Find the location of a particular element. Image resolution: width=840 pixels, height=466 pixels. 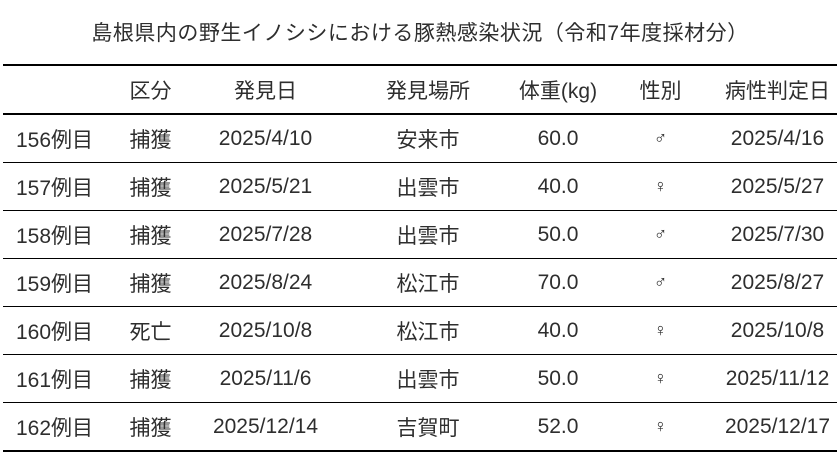

cell-judgement-date: 2025/12/17 is located at coordinates (777, 426).